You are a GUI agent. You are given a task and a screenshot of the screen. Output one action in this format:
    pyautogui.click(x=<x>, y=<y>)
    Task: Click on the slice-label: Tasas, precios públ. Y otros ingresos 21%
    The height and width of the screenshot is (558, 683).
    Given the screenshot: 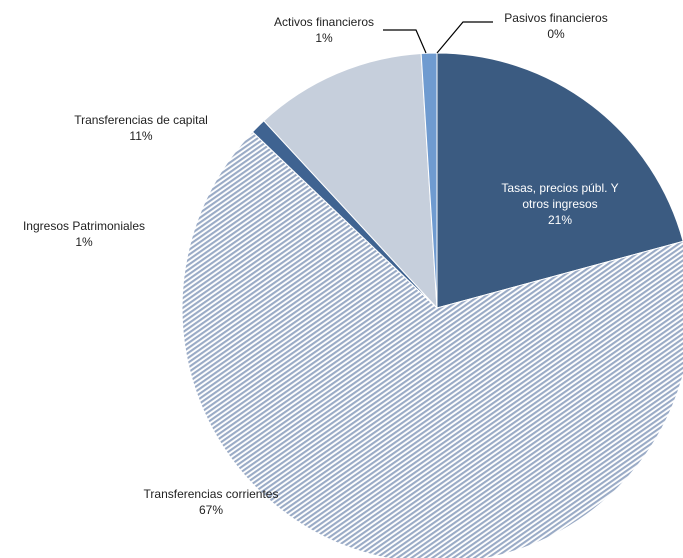 What is the action you would take?
    pyautogui.click(x=560, y=204)
    